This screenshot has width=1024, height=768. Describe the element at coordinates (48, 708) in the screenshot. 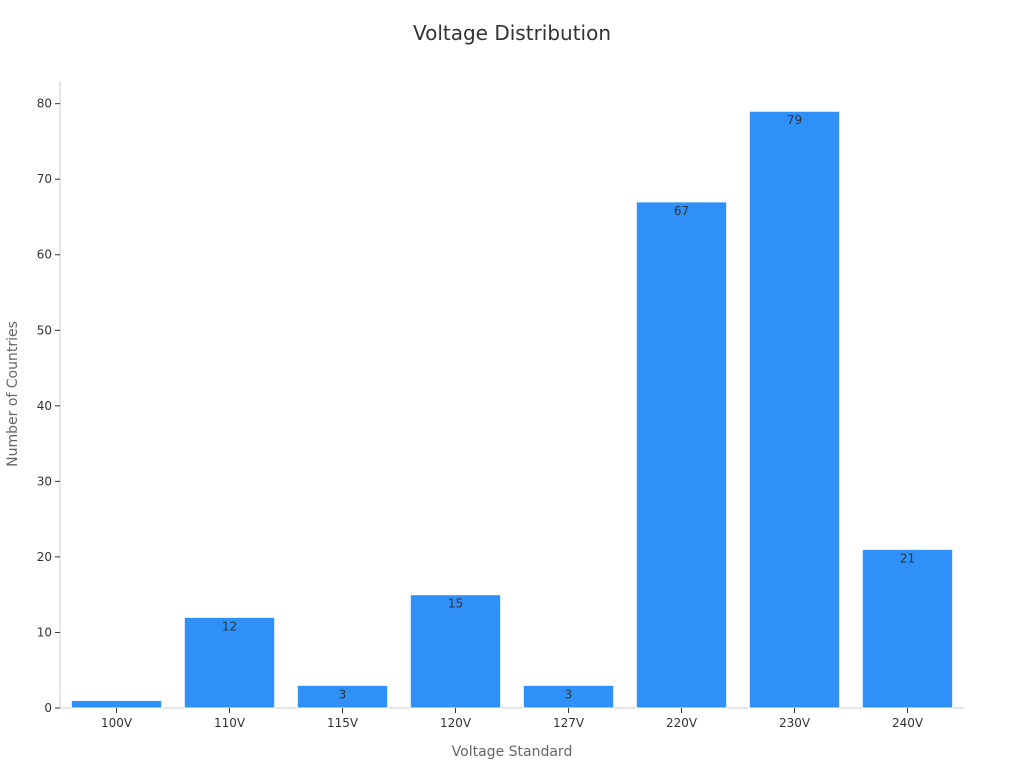

I see `y-tick-label: 0` at that location.